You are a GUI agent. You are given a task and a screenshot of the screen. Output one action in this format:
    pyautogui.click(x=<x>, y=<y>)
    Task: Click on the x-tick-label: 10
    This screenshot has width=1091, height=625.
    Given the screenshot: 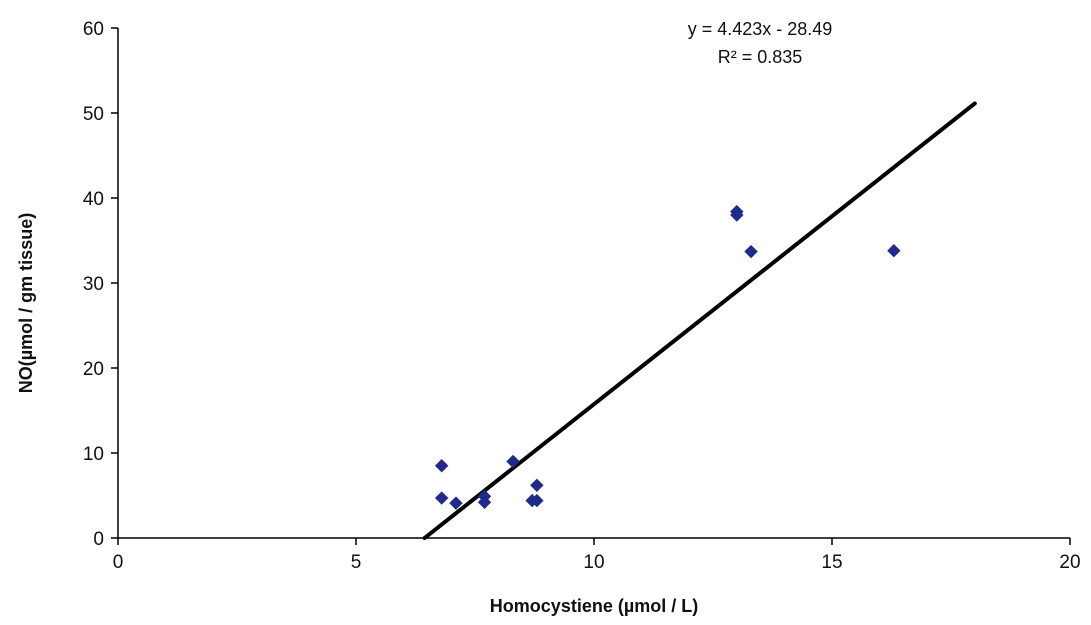 What is the action you would take?
    pyautogui.click(x=593, y=562)
    